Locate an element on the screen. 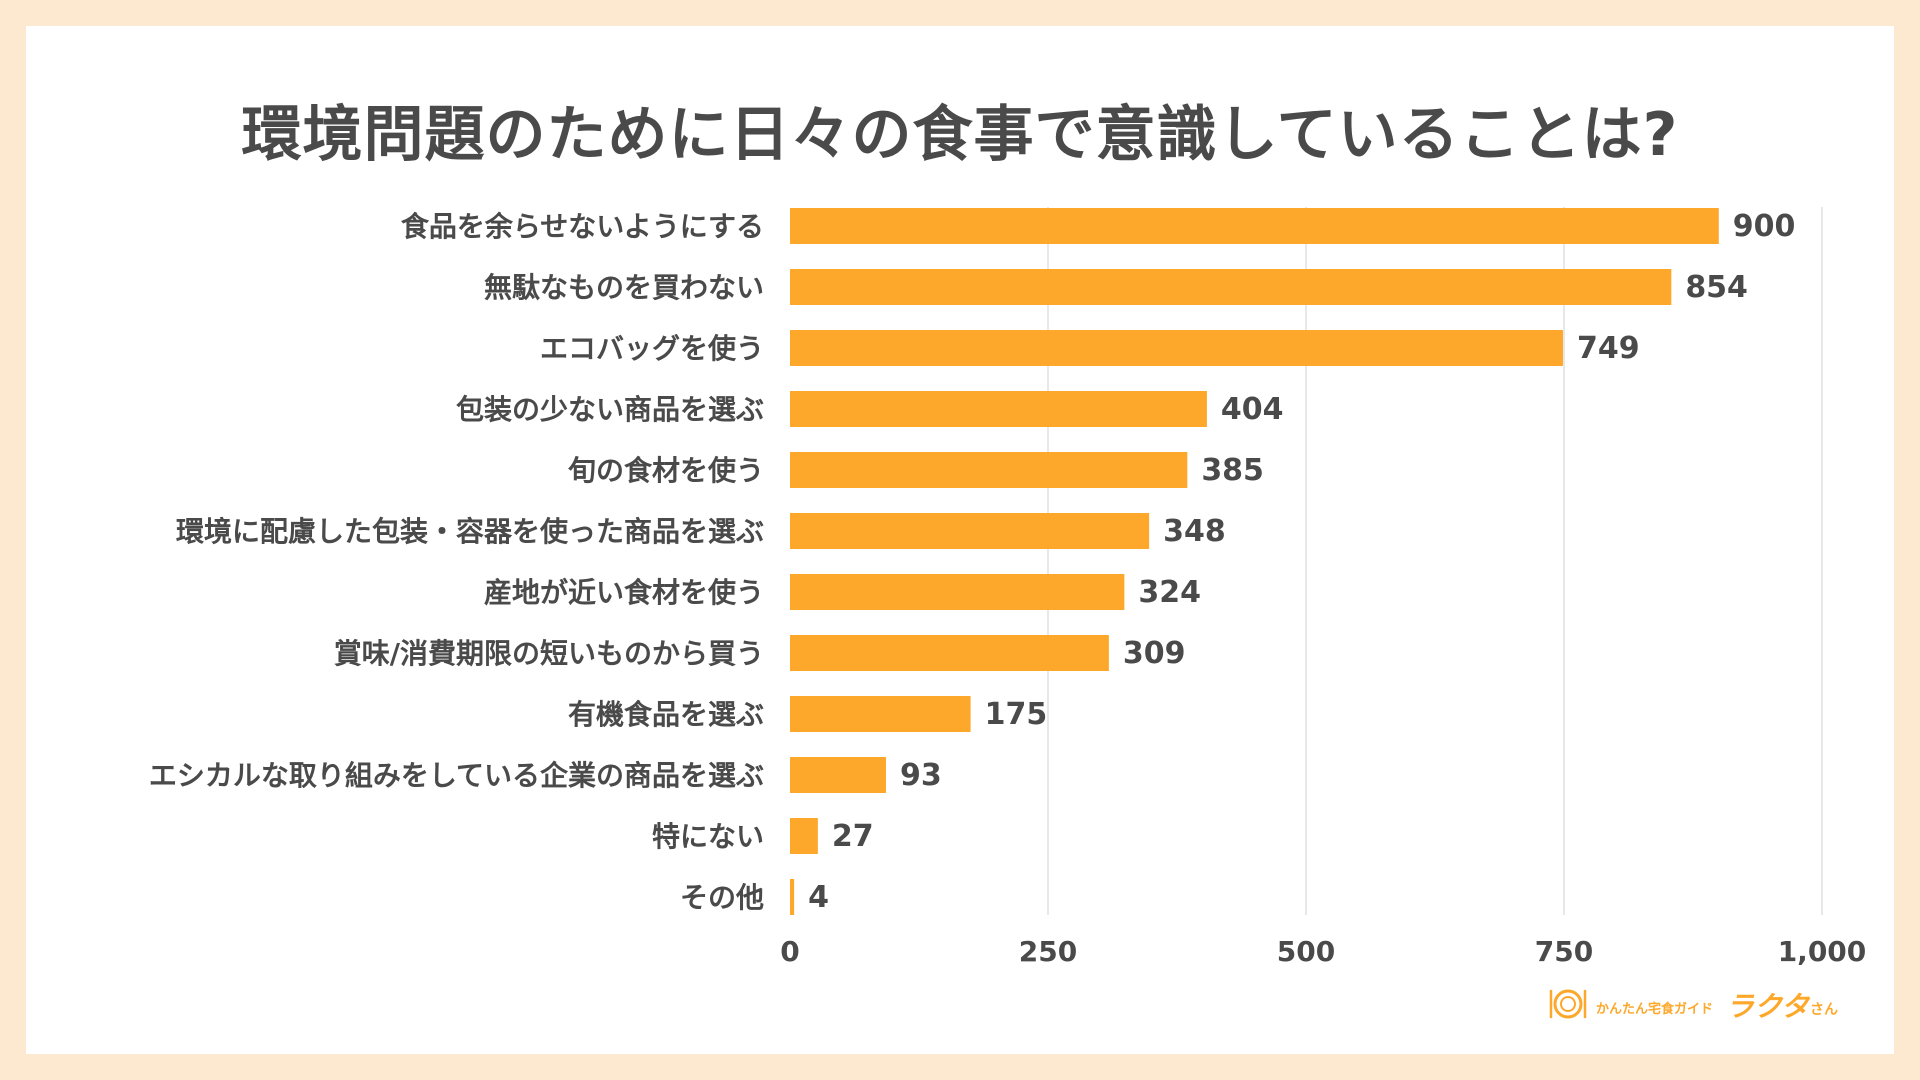  x-tick-label: 250 is located at coordinates (1048, 951).